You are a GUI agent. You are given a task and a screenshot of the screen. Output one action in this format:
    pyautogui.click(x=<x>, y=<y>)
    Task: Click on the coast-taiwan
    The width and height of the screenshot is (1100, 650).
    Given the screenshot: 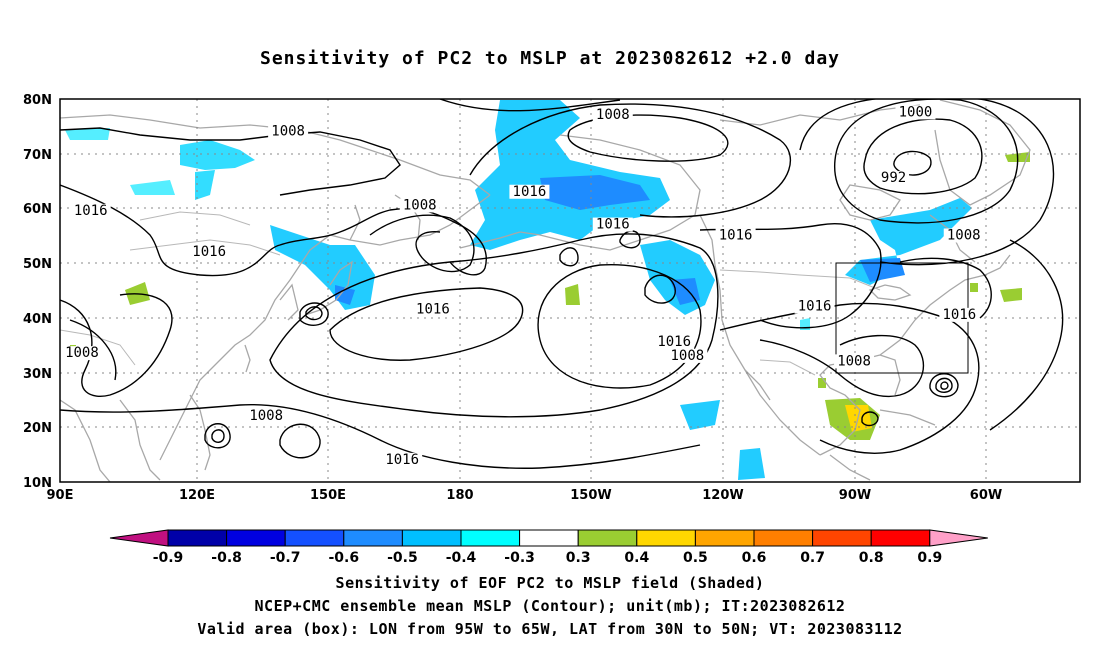 What is the action you would take?
    pyautogui.click(x=247, y=358)
    